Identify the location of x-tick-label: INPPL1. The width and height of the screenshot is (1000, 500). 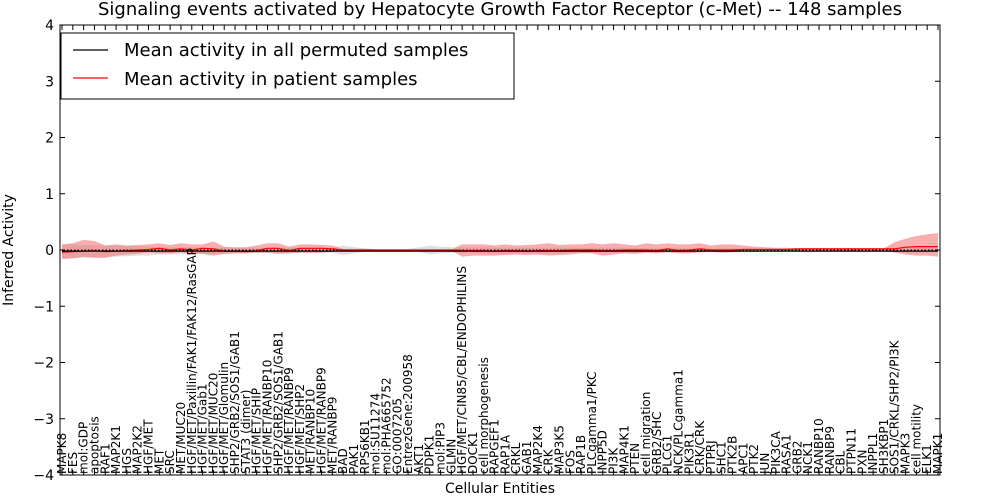
(873, 453).